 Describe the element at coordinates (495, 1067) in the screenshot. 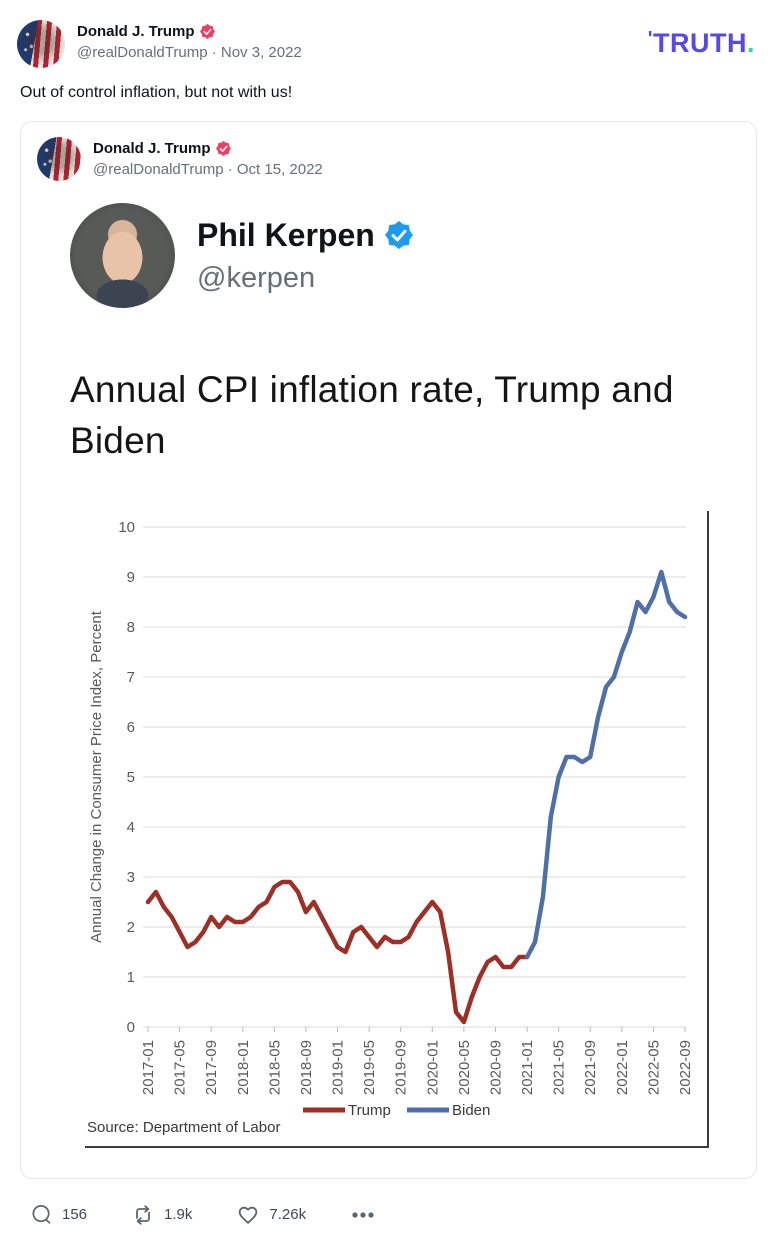

I see `svg-text: 2020-09` at that location.